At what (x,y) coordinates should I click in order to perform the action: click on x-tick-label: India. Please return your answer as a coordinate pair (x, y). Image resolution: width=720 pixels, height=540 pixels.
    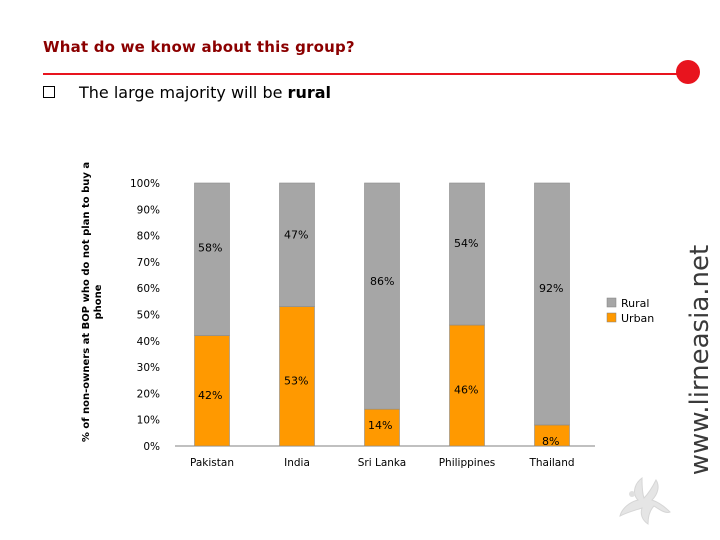
    Looking at the image, I should click on (297, 463).